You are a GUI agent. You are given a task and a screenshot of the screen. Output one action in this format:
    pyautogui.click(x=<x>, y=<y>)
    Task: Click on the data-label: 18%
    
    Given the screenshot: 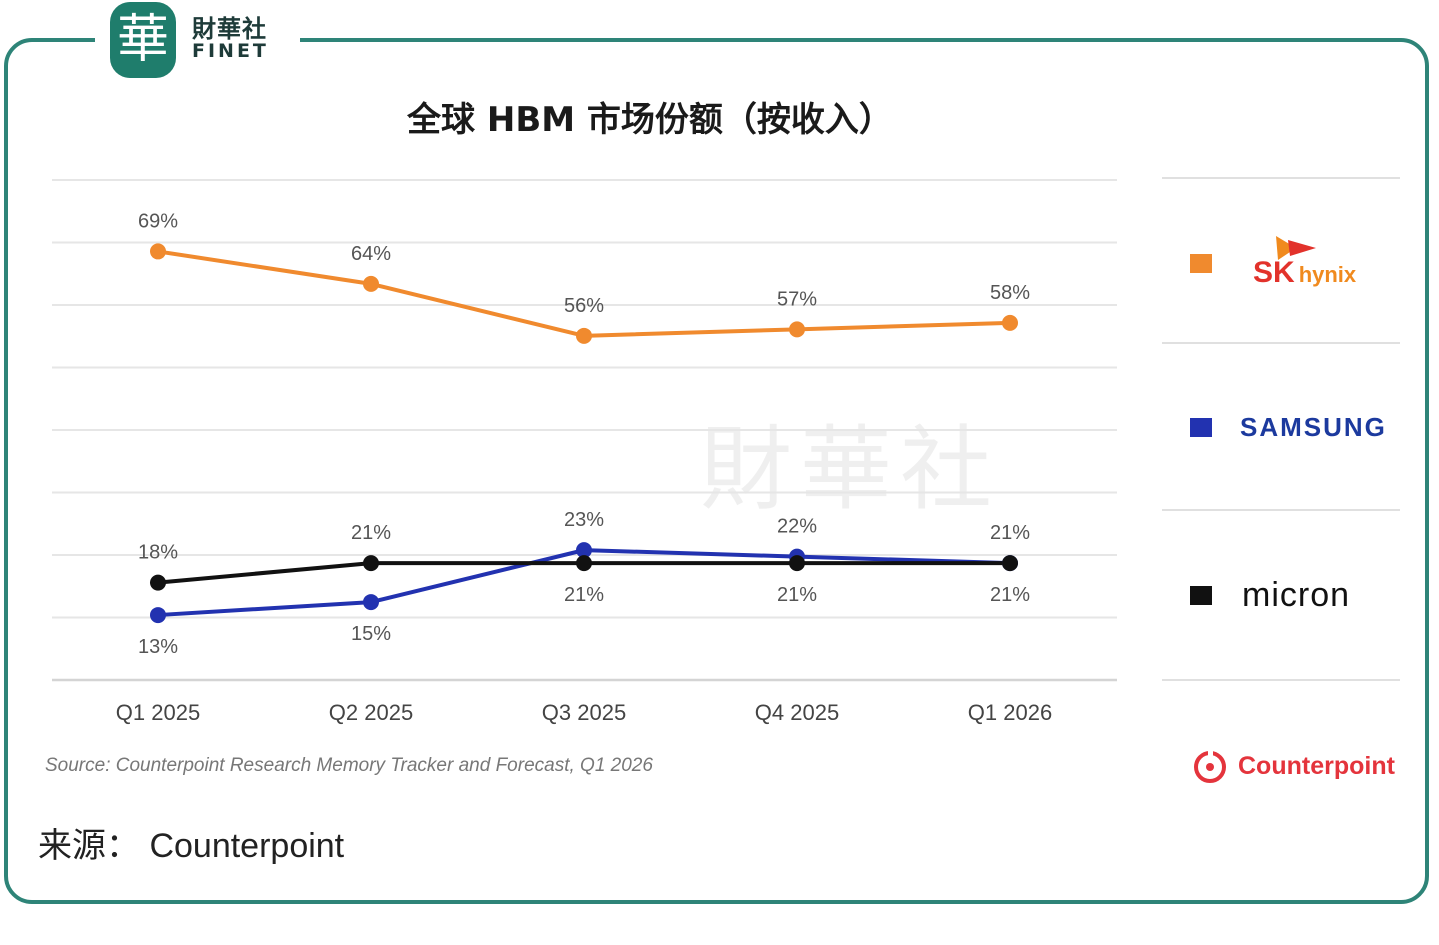 What is the action you would take?
    pyautogui.click(x=158, y=553)
    